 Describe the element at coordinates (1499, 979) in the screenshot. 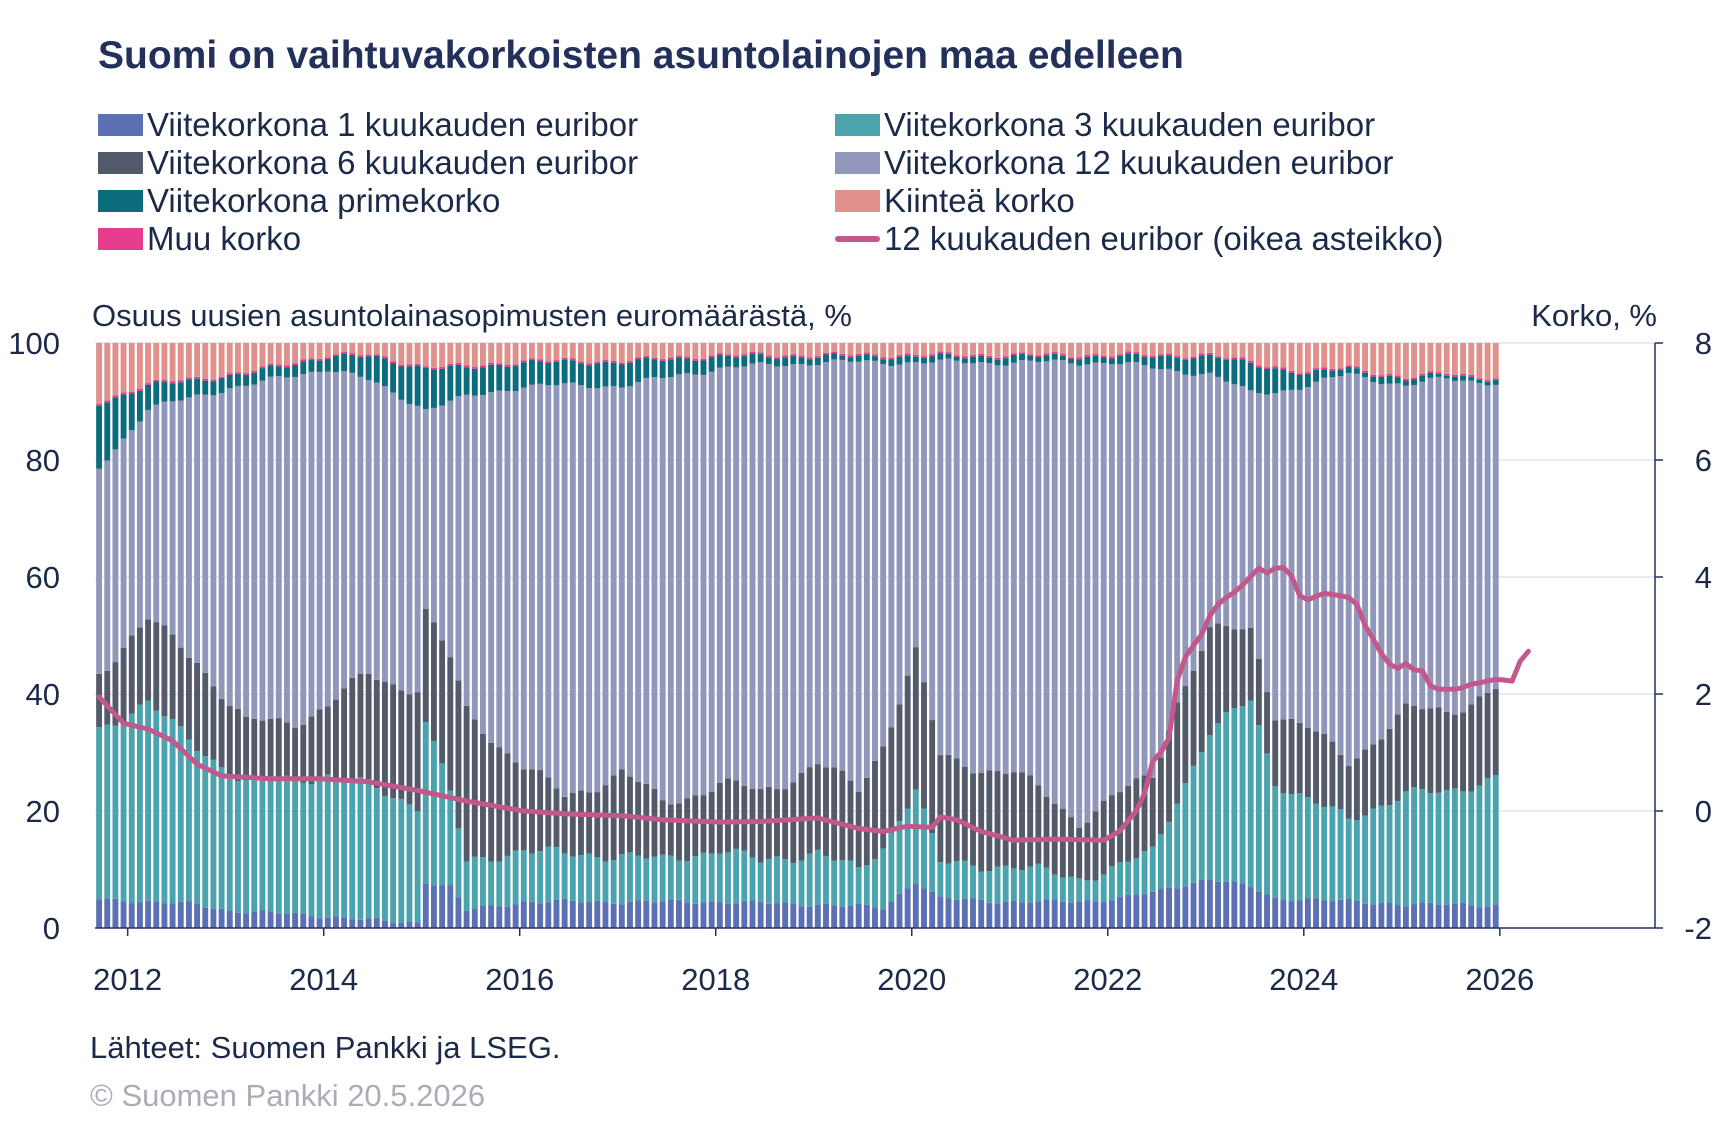

I see `x-tick-label: 2026` at that location.